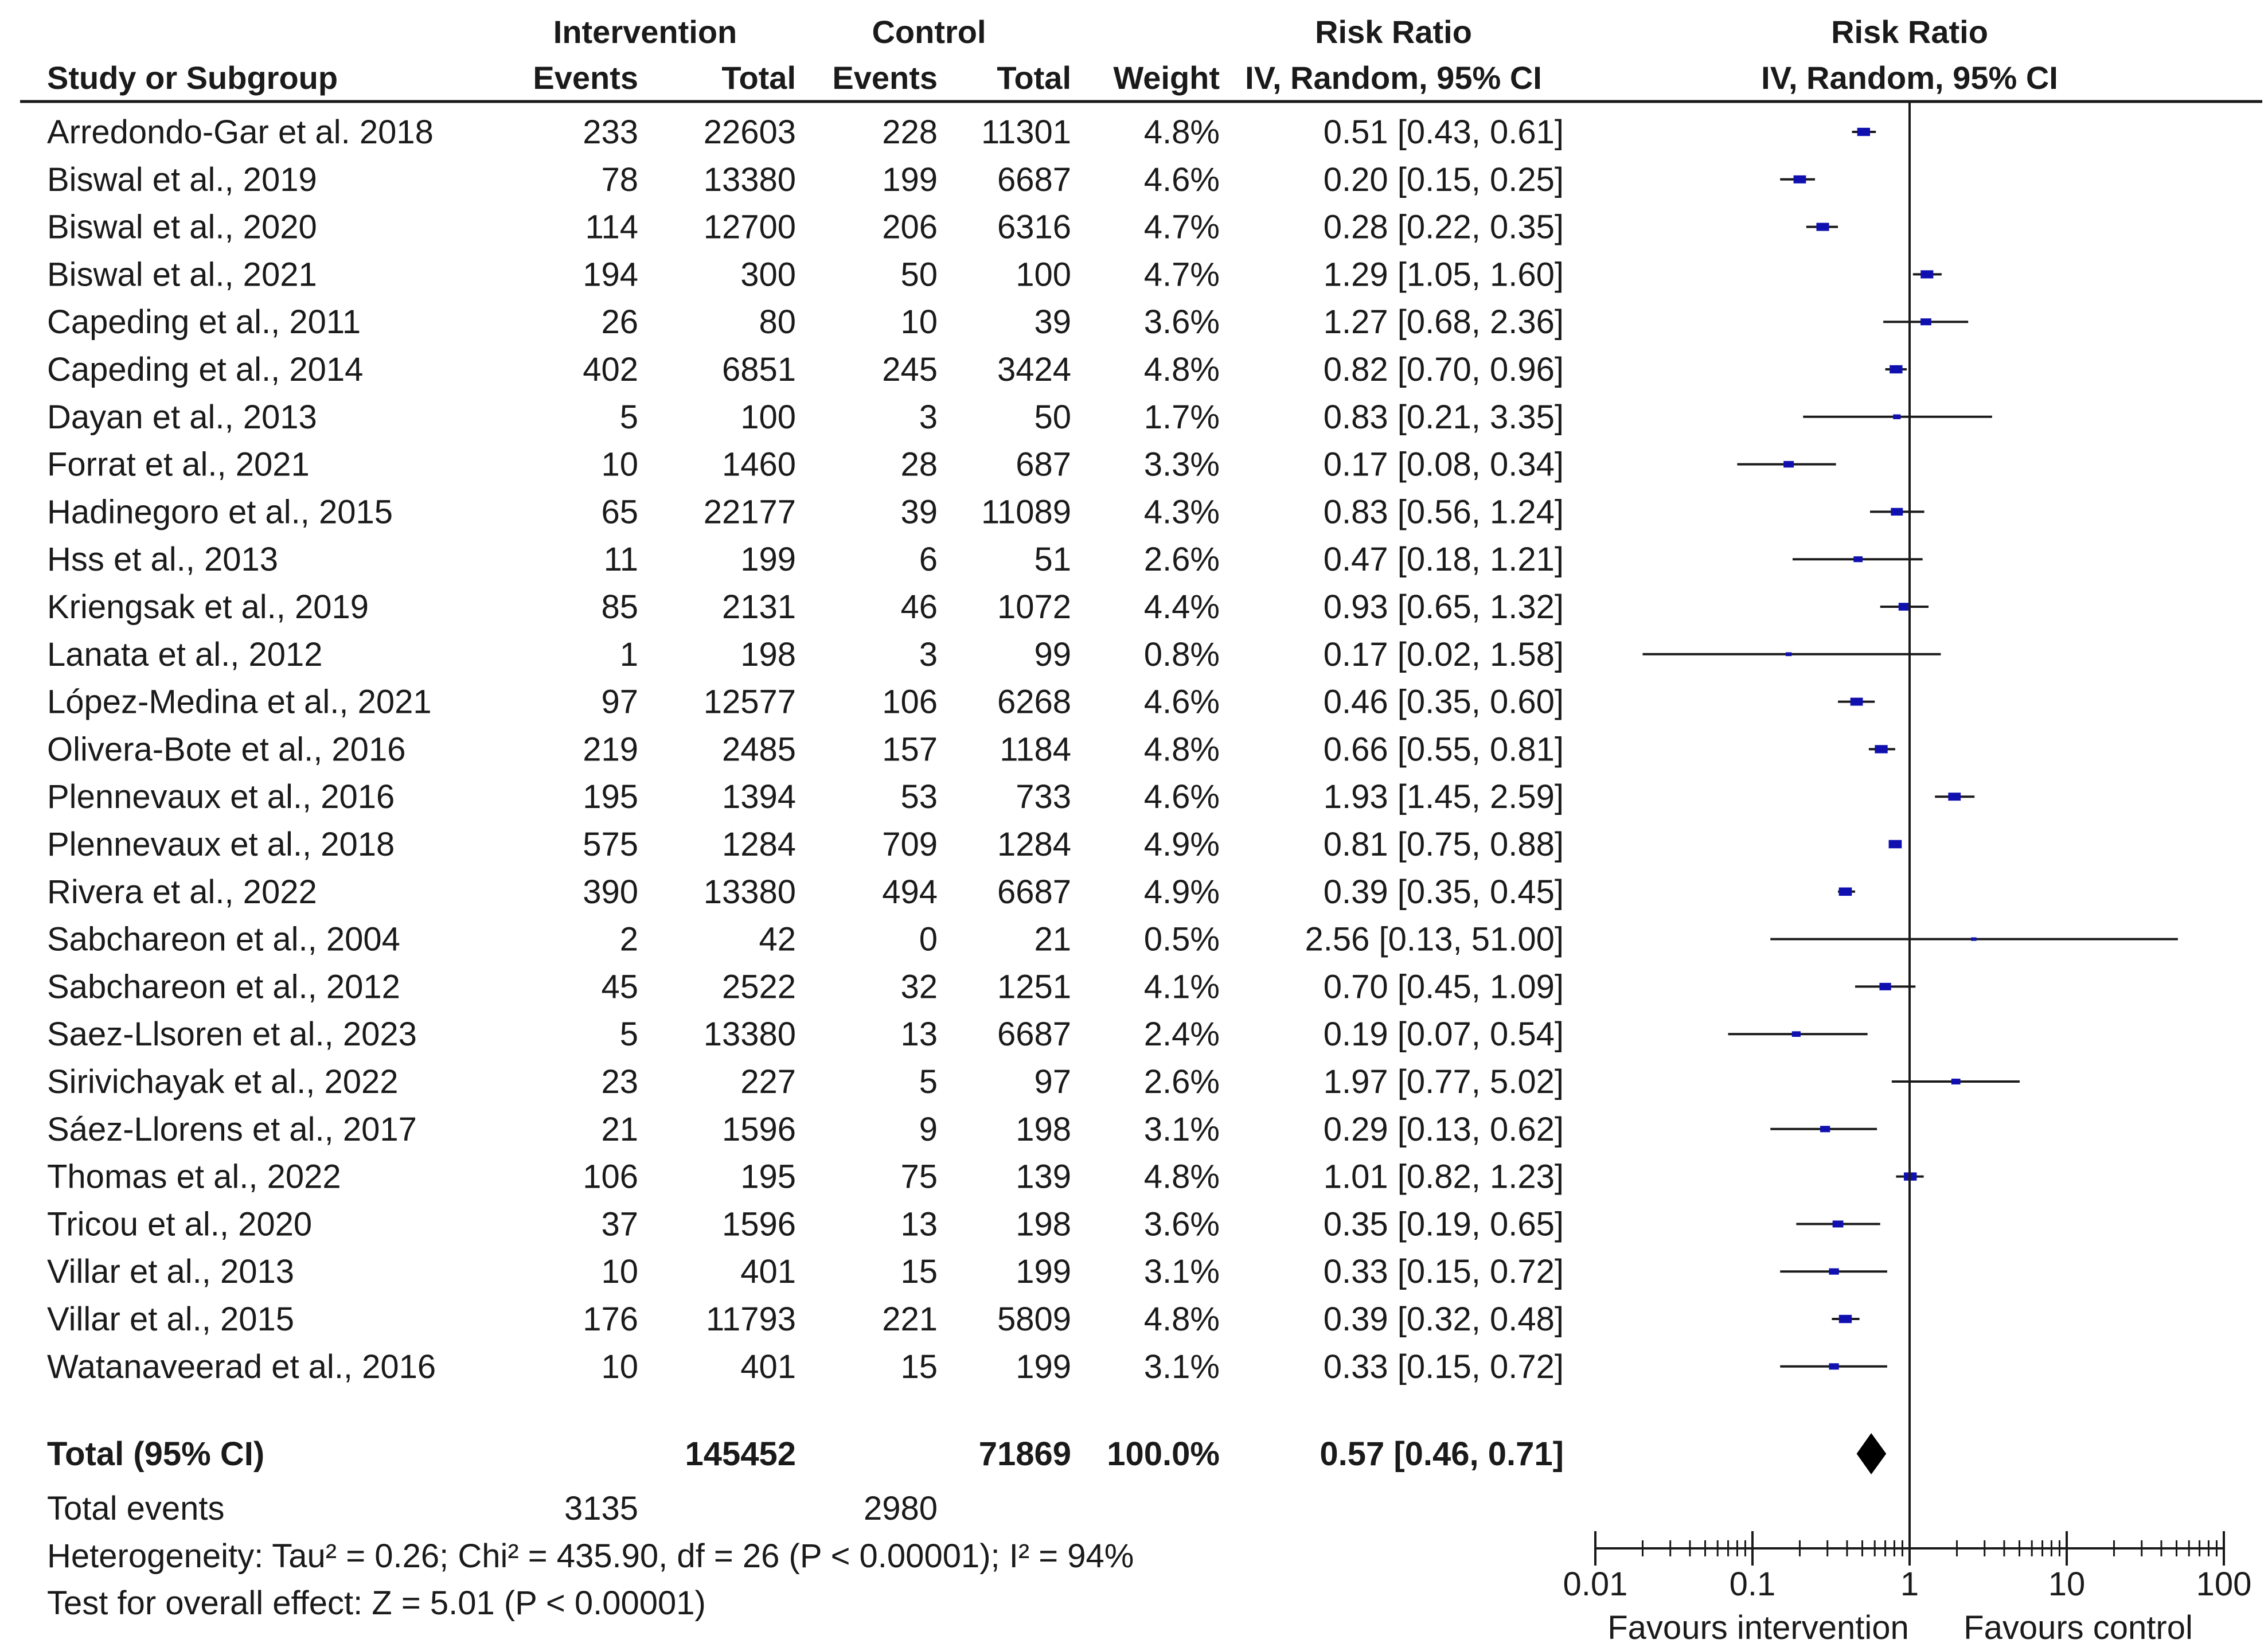 Image resolution: width=2268 pixels, height=1651 pixels. I want to click on header-weight: Weight, so click(1167, 78).